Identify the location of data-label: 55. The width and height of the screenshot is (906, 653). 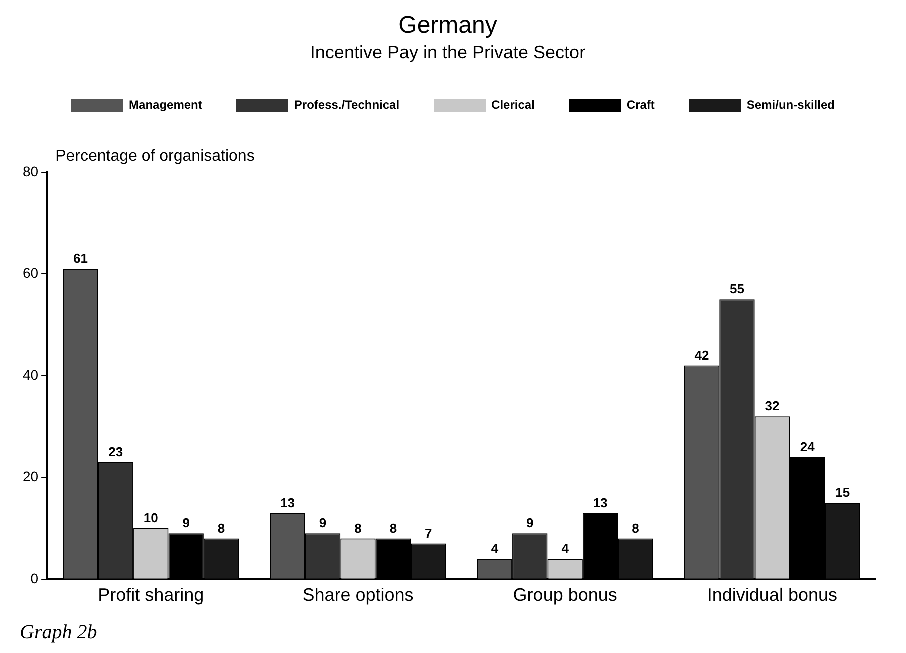
(737, 289).